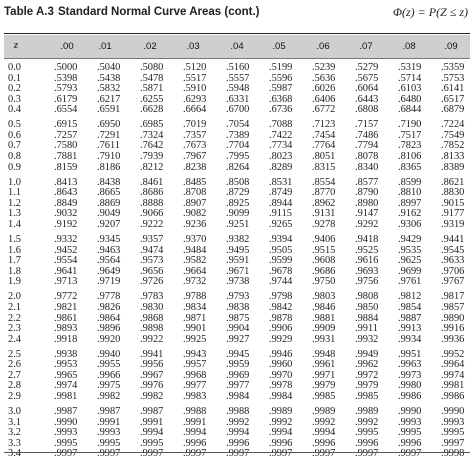 This screenshot has height=459, width=474. Describe the element at coordinates (281, 99) in the screenshot. I see `probability-cell: .6368` at that location.